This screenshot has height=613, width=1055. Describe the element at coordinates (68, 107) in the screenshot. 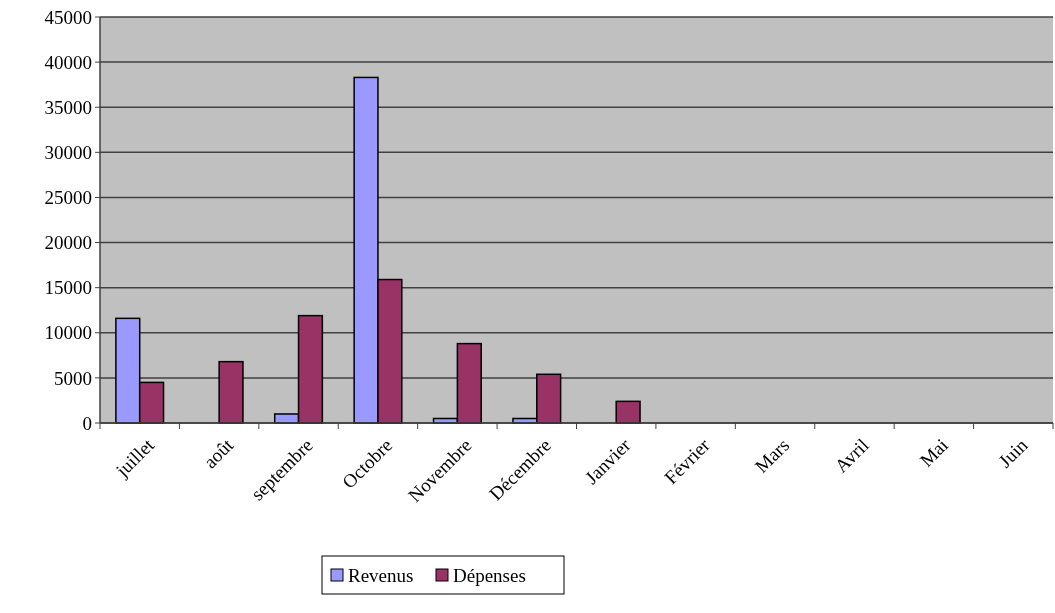

I see `y-tick-label: 35000` at that location.